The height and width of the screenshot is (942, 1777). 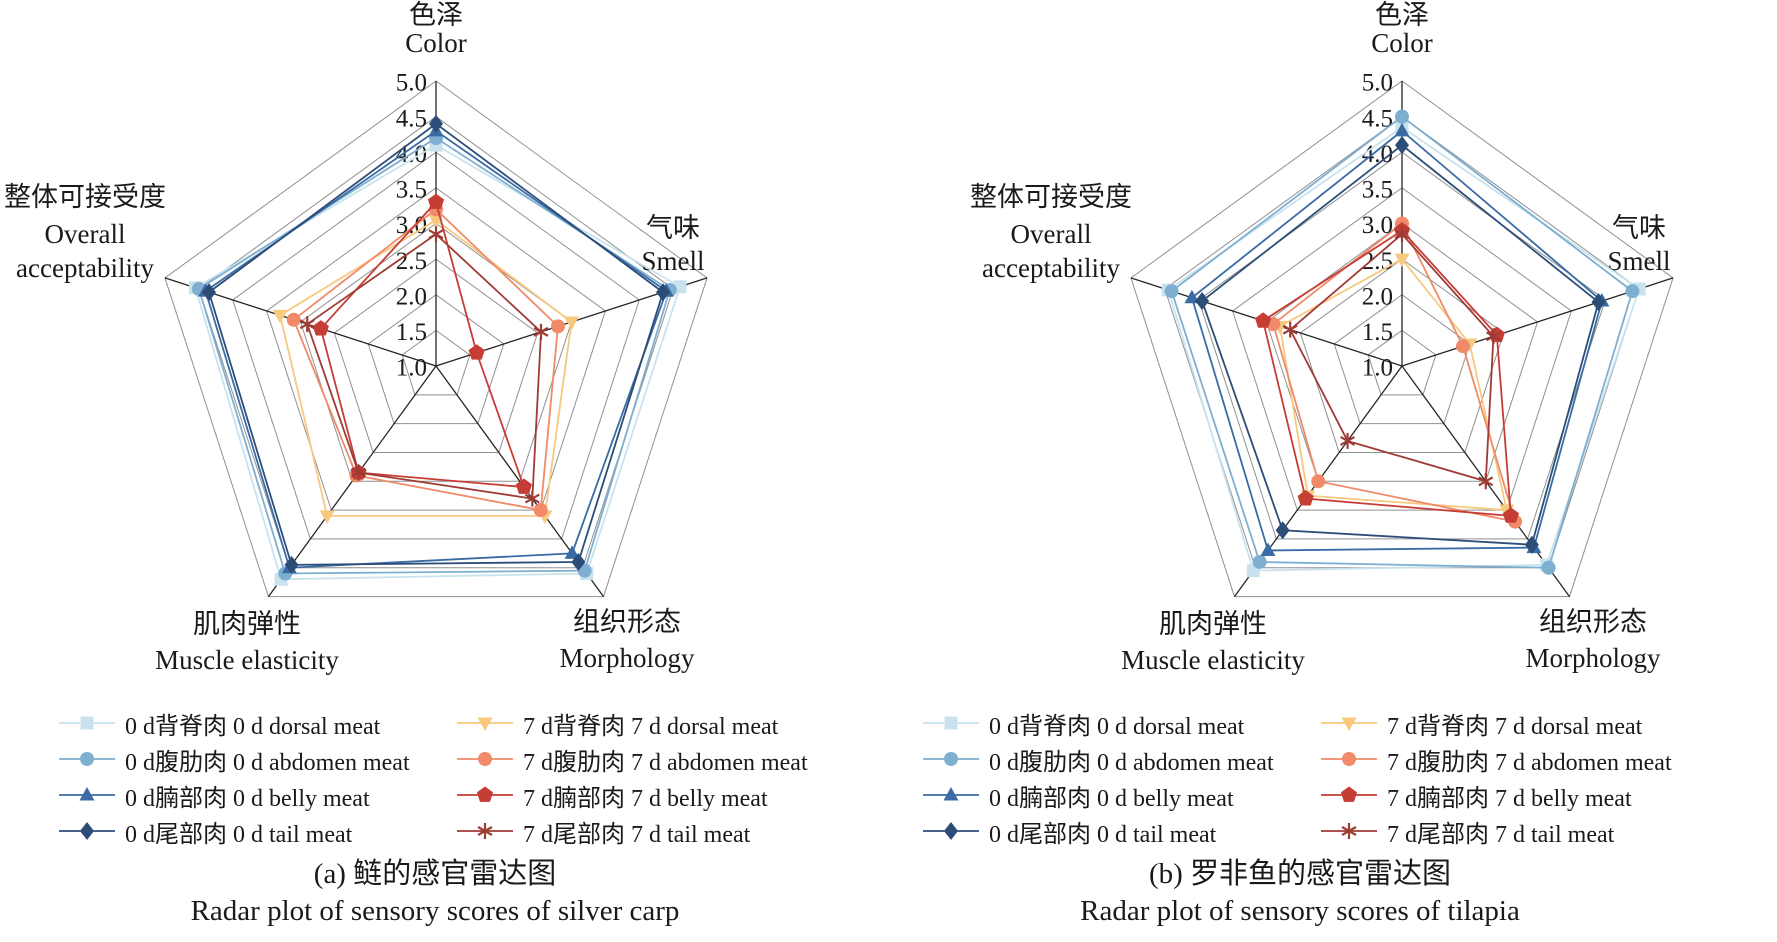 I want to click on axis-title-line: 气味, so click(x=673, y=228).